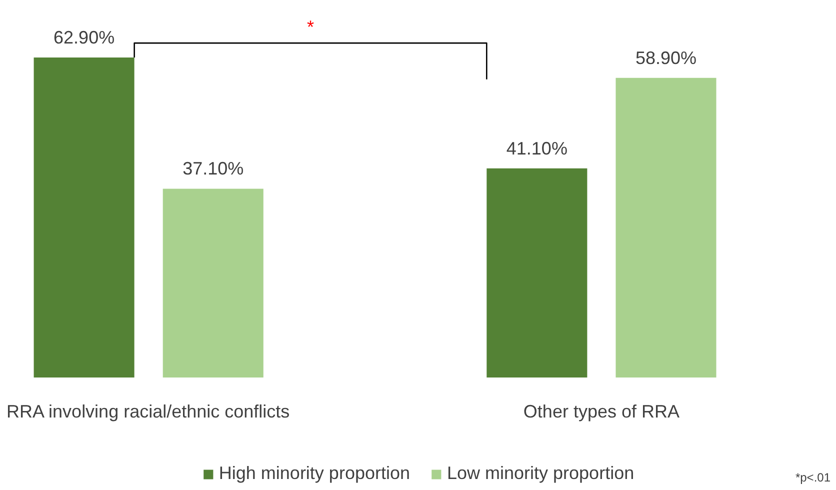 The height and width of the screenshot is (490, 836). What do you see at coordinates (213, 168) in the screenshot?
I see `data-label: 37.10%` at bounding box center [213, 168].